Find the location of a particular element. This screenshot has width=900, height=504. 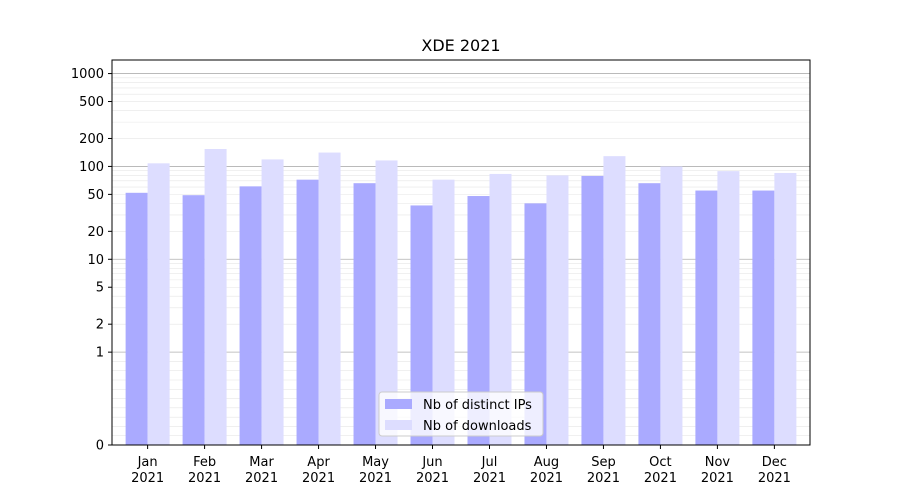

y-tick-label: 500 is located at coordinates (91, 102).